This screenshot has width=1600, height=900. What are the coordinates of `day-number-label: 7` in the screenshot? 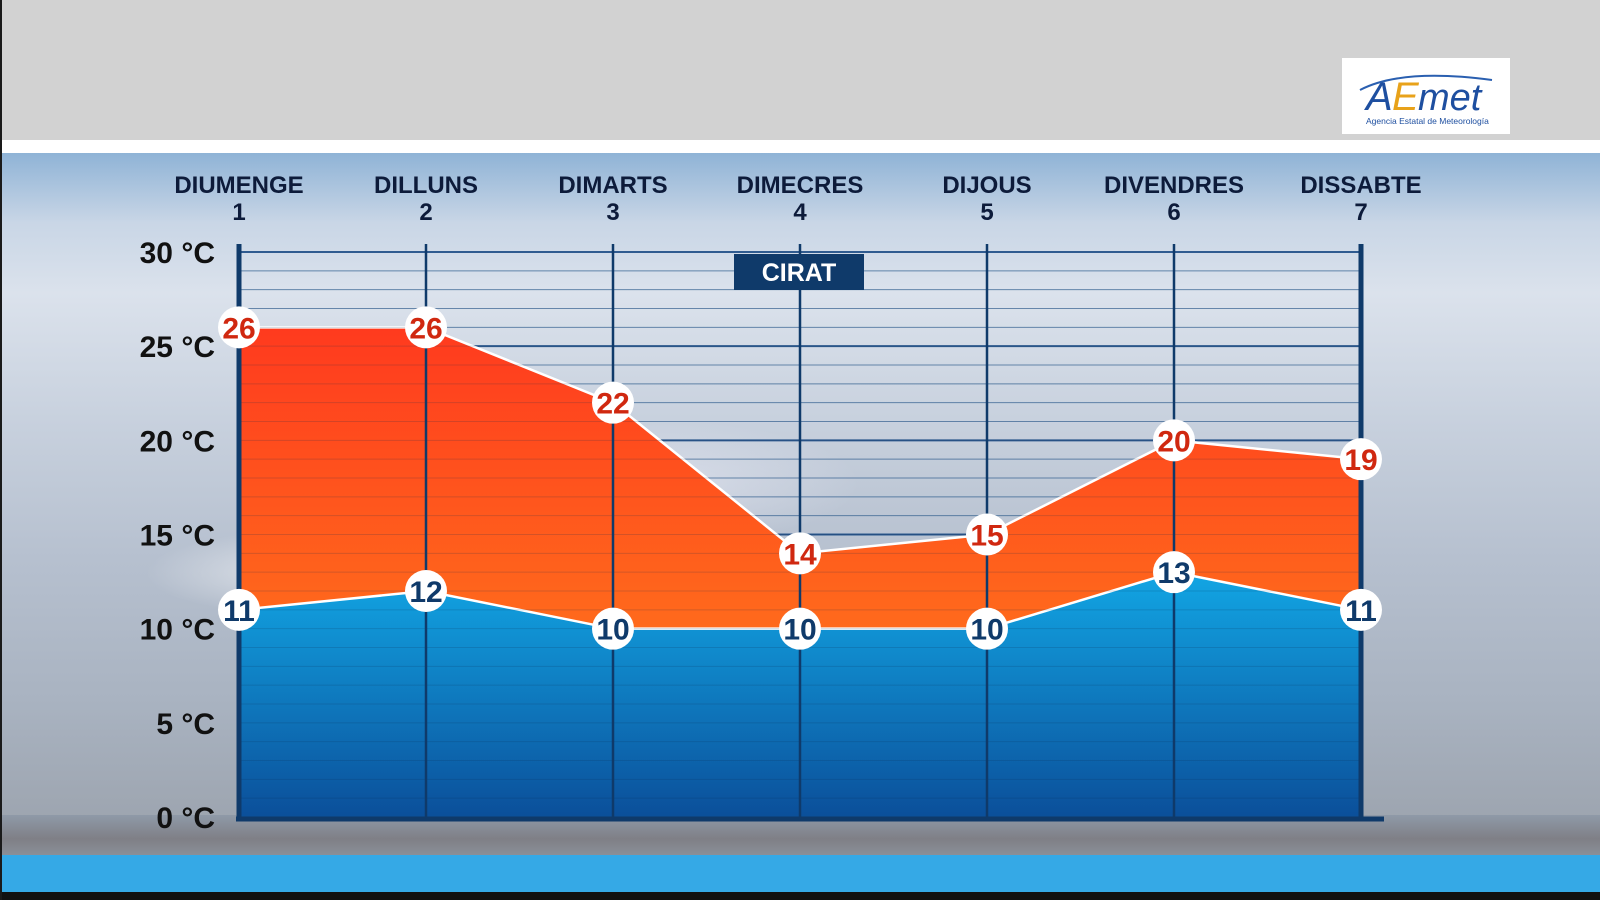 It's located at (1360, 212).